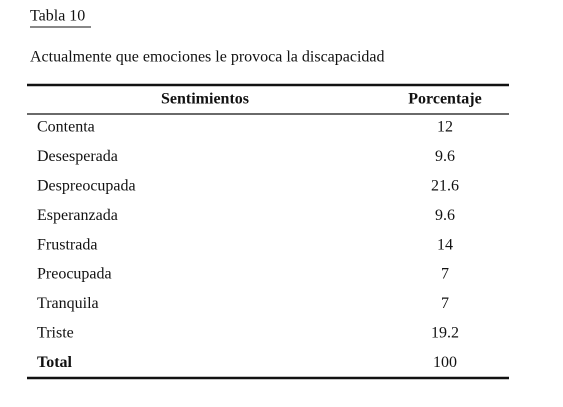  What do you see at coordinates (445, 127) in the screenshot?
I see `row-value: 12` at bounding box center [445, 127].